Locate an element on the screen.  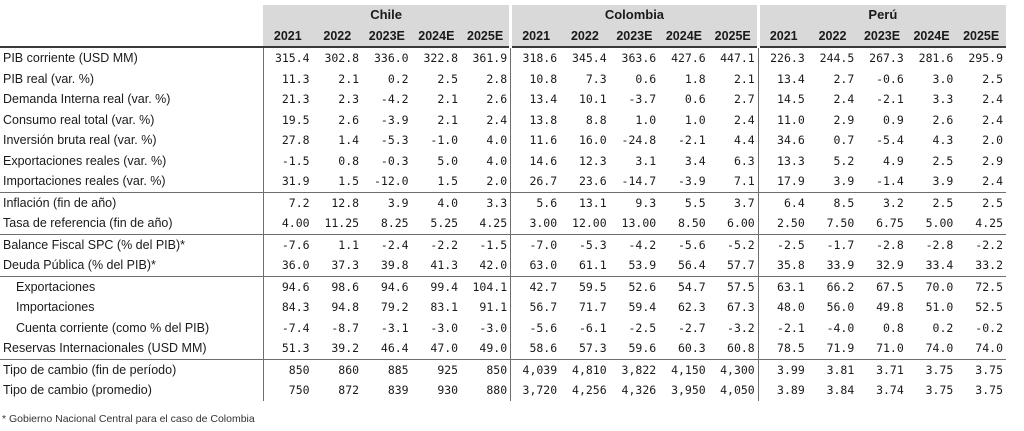
year-header-corner is located at coordinates (132, 36).